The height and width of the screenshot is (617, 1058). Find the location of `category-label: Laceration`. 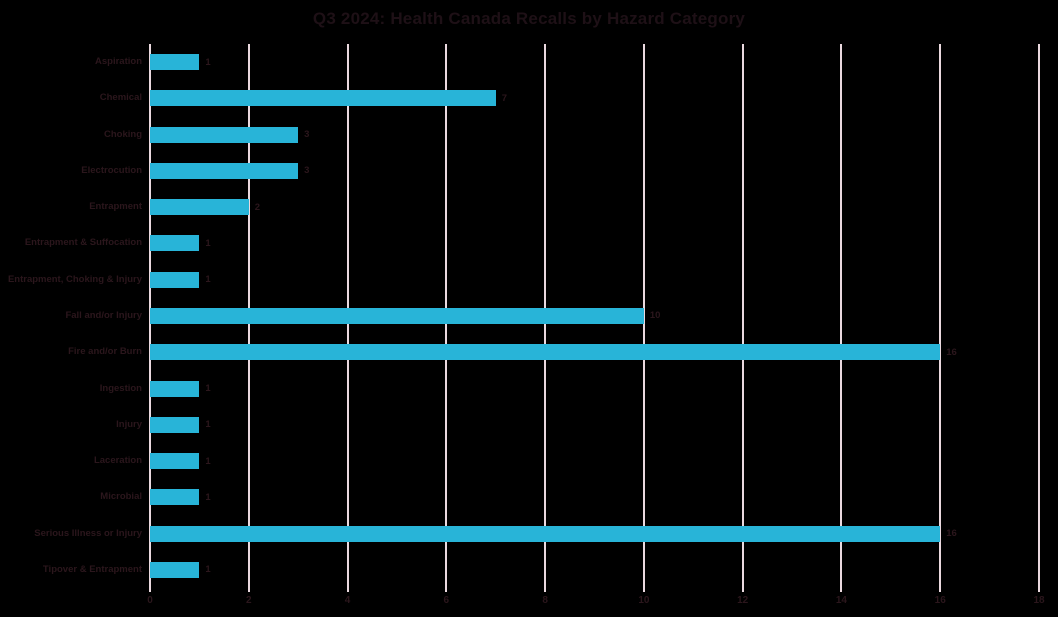

category-label: Laceration is located at coordinates (117, 461).